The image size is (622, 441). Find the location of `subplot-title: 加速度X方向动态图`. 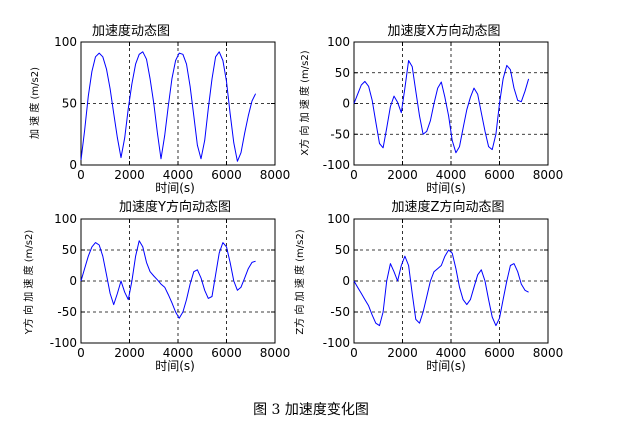

subplot-title: 加速度X方向动态图 is located at coordinates (444, 31).